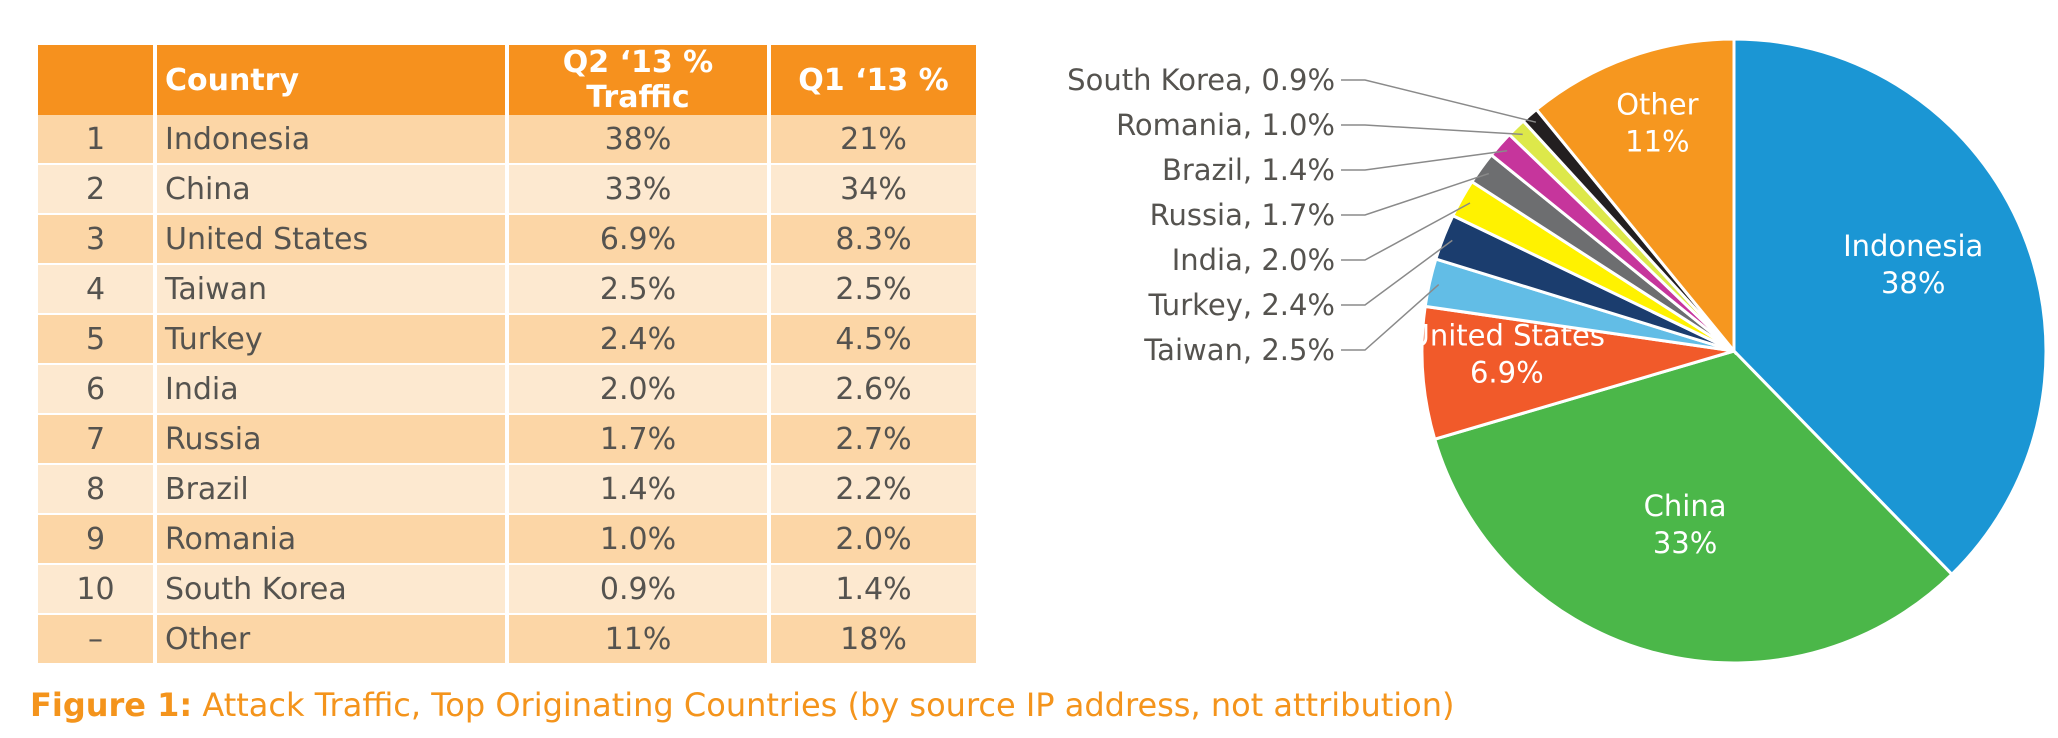 This screenshot has width=2058, height=738. What do you see at coordinates (1253, 260) in the screenshot?
I see `slice-callout-label: India, 2.0%` at bounding box center [1253, 260].